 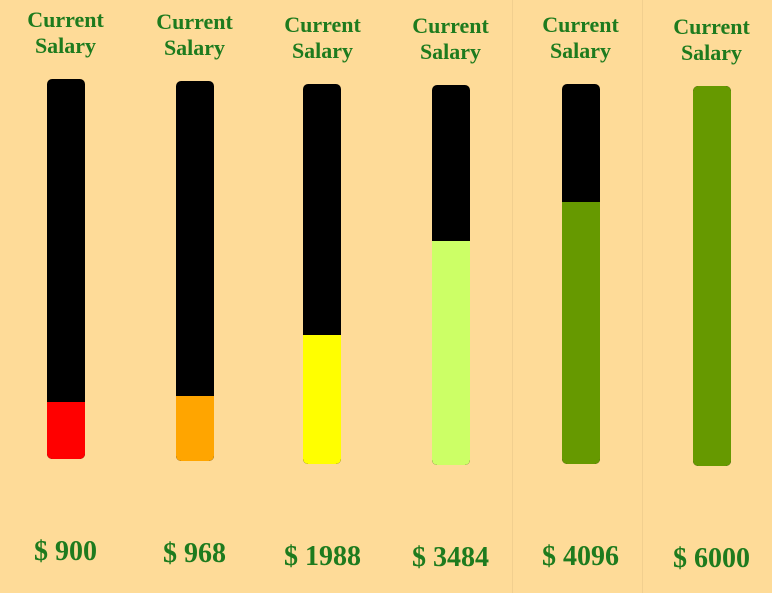 What do you see at coordinates (711, 558) in the screenshot?
I see `salary-amount: $ 6000` at bounding box center [711, 558].